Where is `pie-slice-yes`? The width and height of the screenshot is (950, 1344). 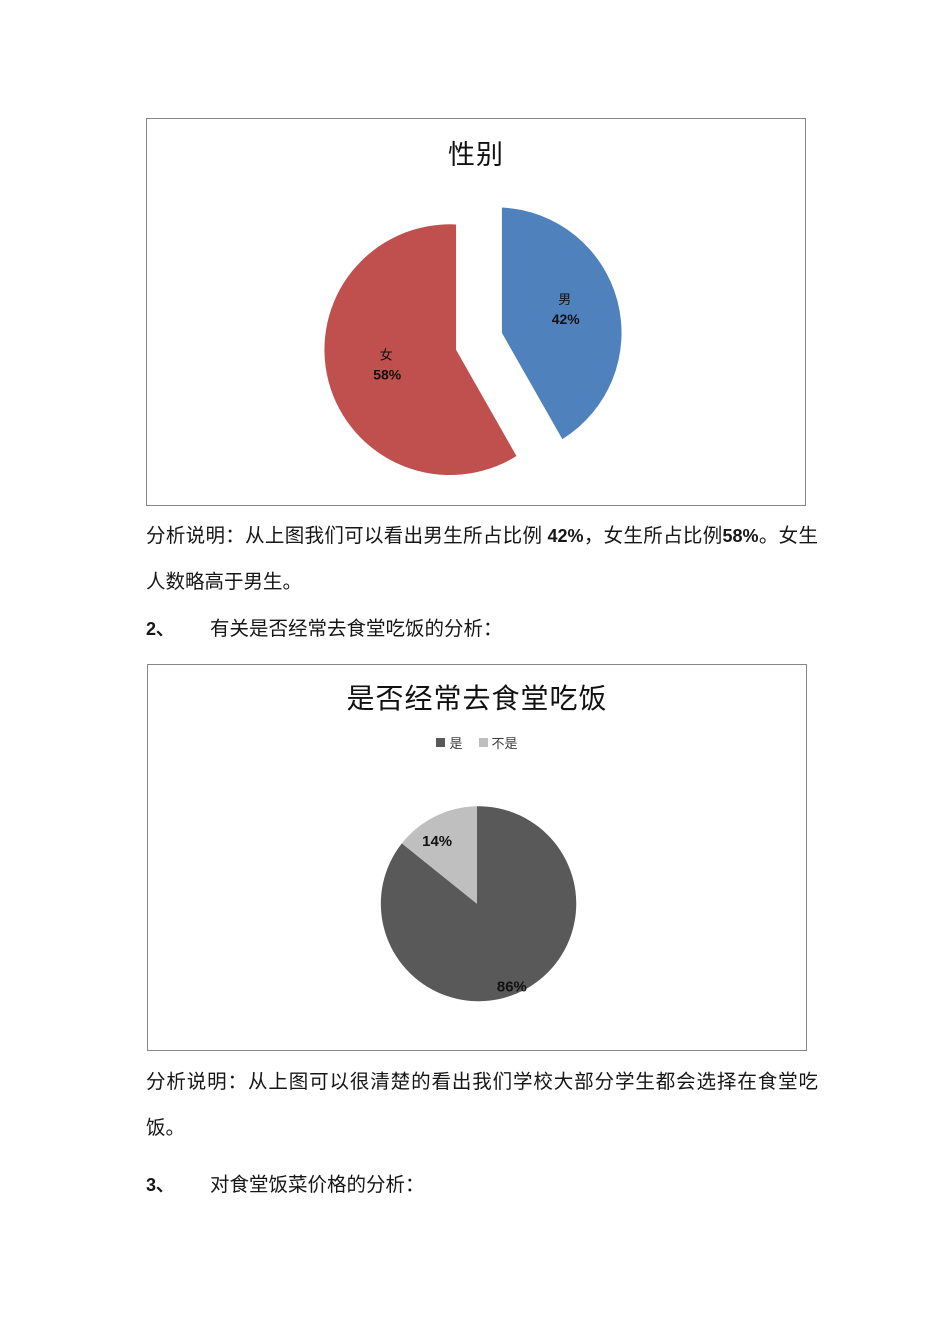 pie-slice-yes is located at coordinates (478, 904).